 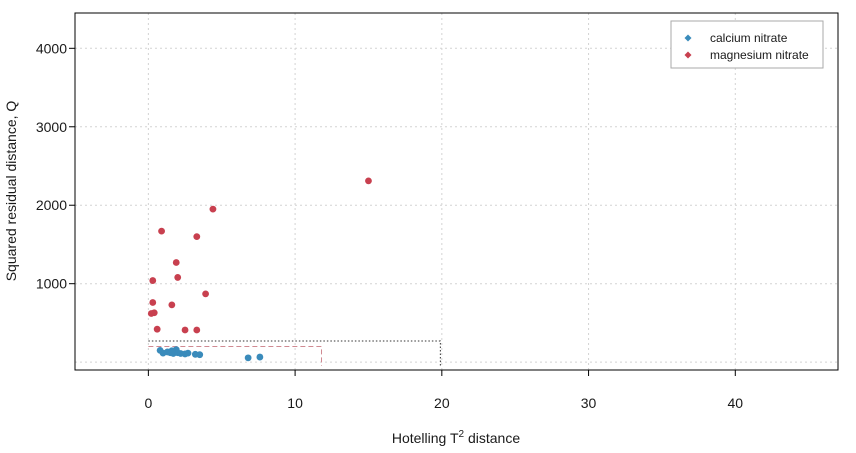 What do you see at coordinates (51, 127) in the screenshot?
I see `y-tick-label: 3000` at bounding box center [51, 127].